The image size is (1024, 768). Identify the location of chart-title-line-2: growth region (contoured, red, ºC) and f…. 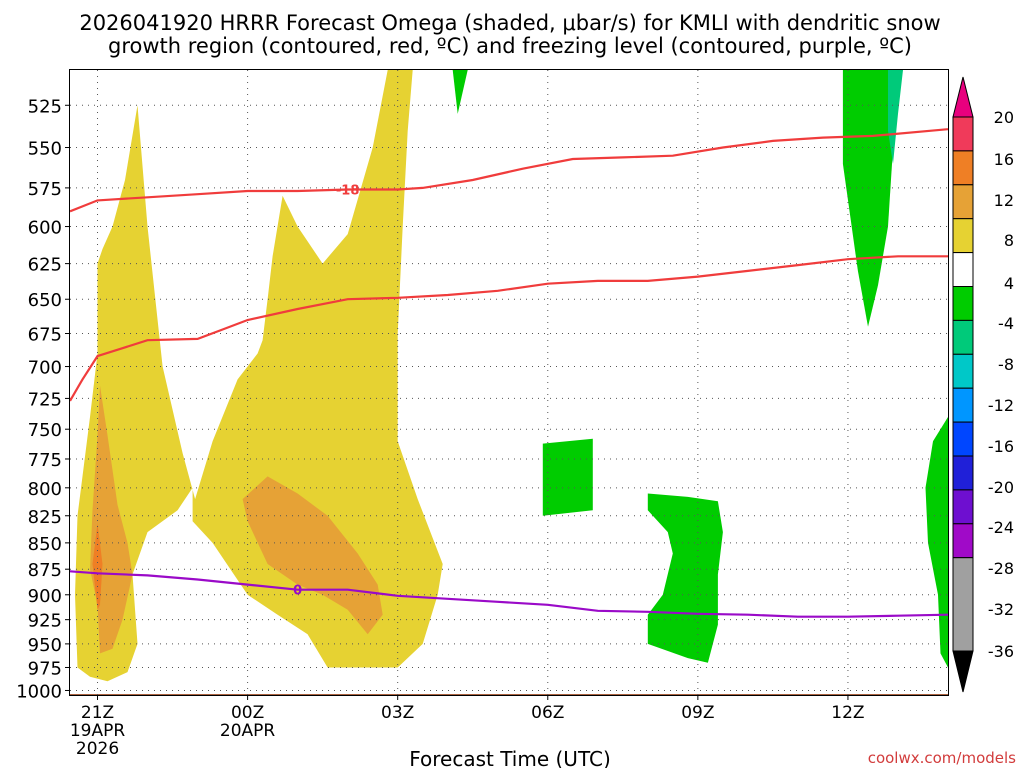
(510, 46).